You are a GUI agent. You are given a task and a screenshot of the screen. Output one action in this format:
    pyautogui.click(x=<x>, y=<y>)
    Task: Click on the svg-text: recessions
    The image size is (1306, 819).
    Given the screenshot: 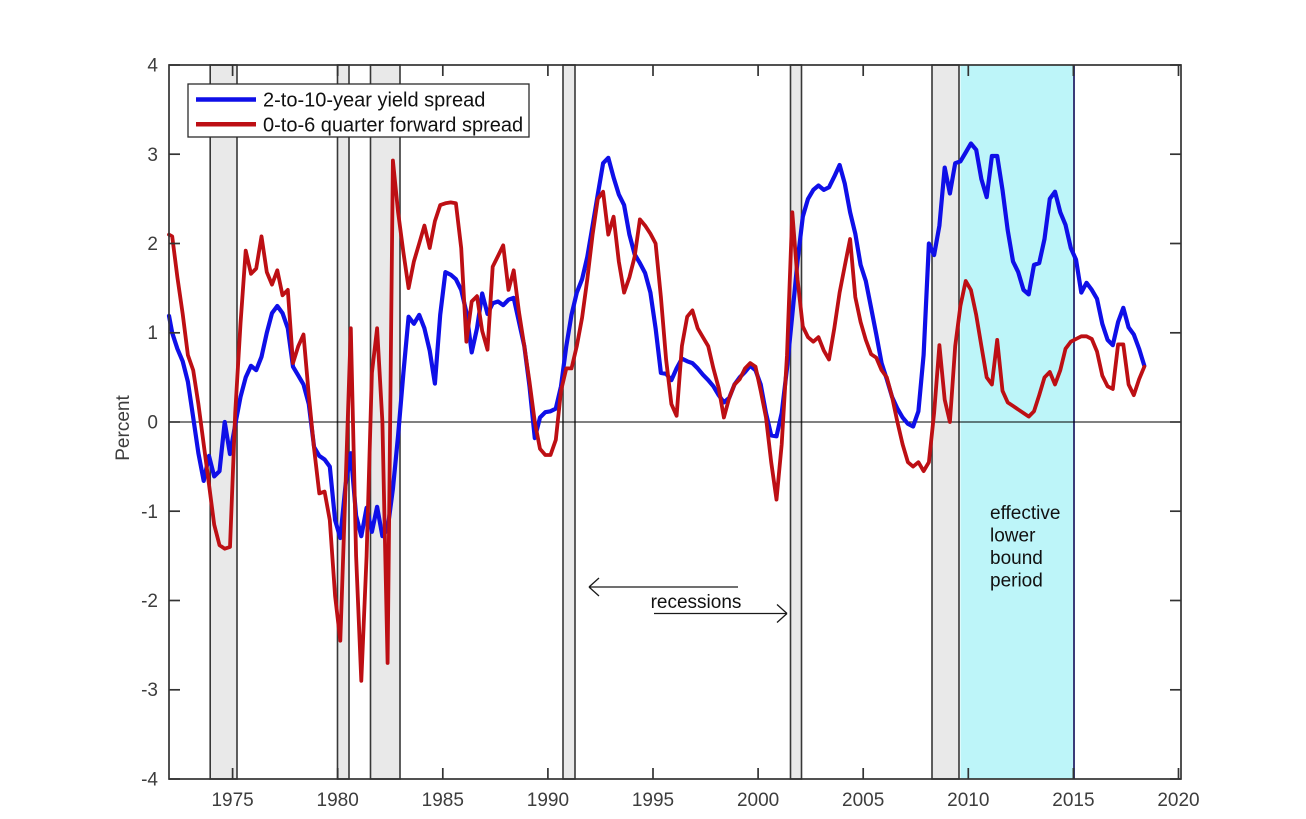 What is the action you would take?
    pyautogui.click(x=696, y=602)
    